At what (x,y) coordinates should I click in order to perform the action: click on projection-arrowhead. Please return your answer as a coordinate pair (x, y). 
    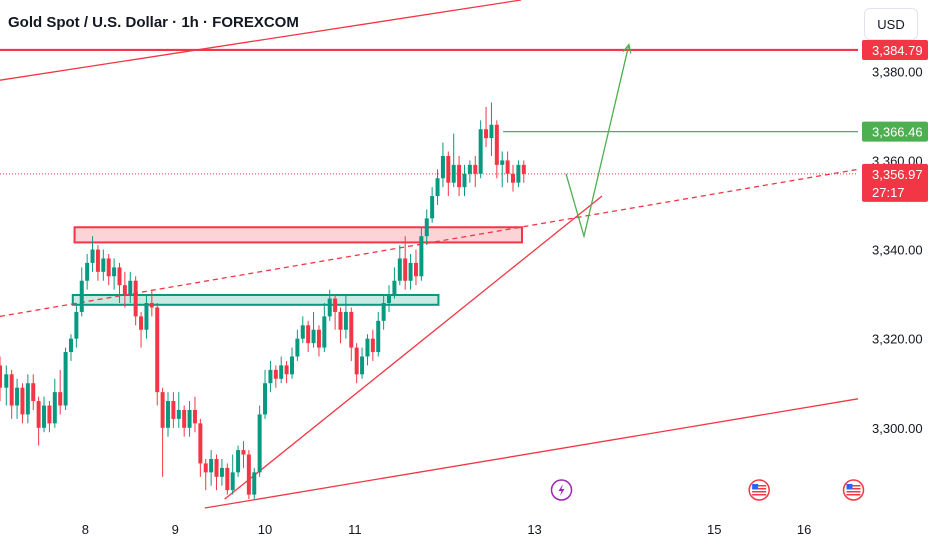
    Looking at the image, I should click on (627, 48).